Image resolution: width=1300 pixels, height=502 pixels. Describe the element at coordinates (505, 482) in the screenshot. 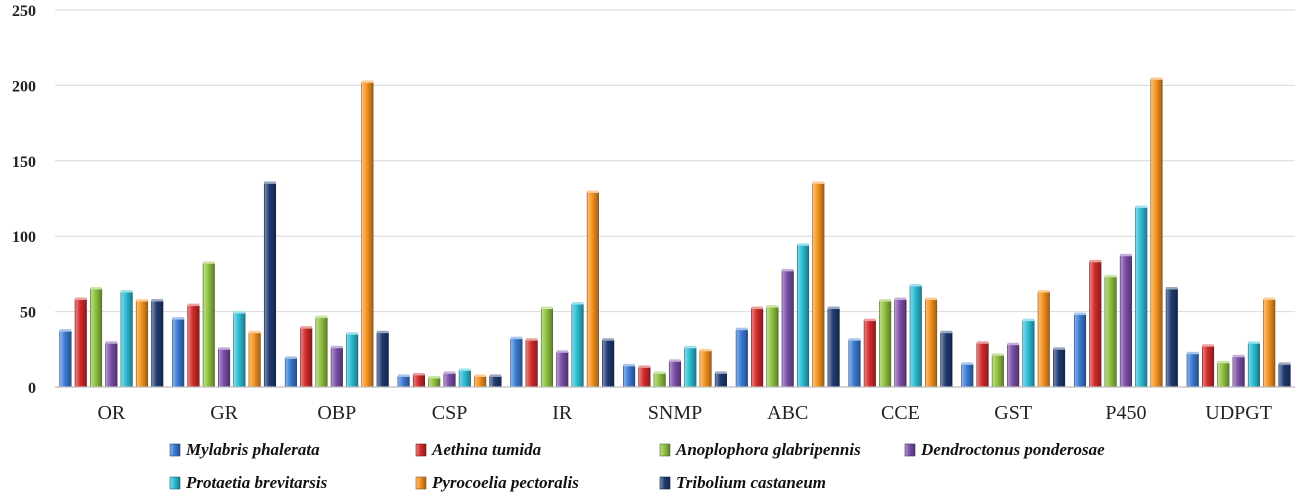

I see `legend-label: Pyrocoelia pectoralis` at that location.